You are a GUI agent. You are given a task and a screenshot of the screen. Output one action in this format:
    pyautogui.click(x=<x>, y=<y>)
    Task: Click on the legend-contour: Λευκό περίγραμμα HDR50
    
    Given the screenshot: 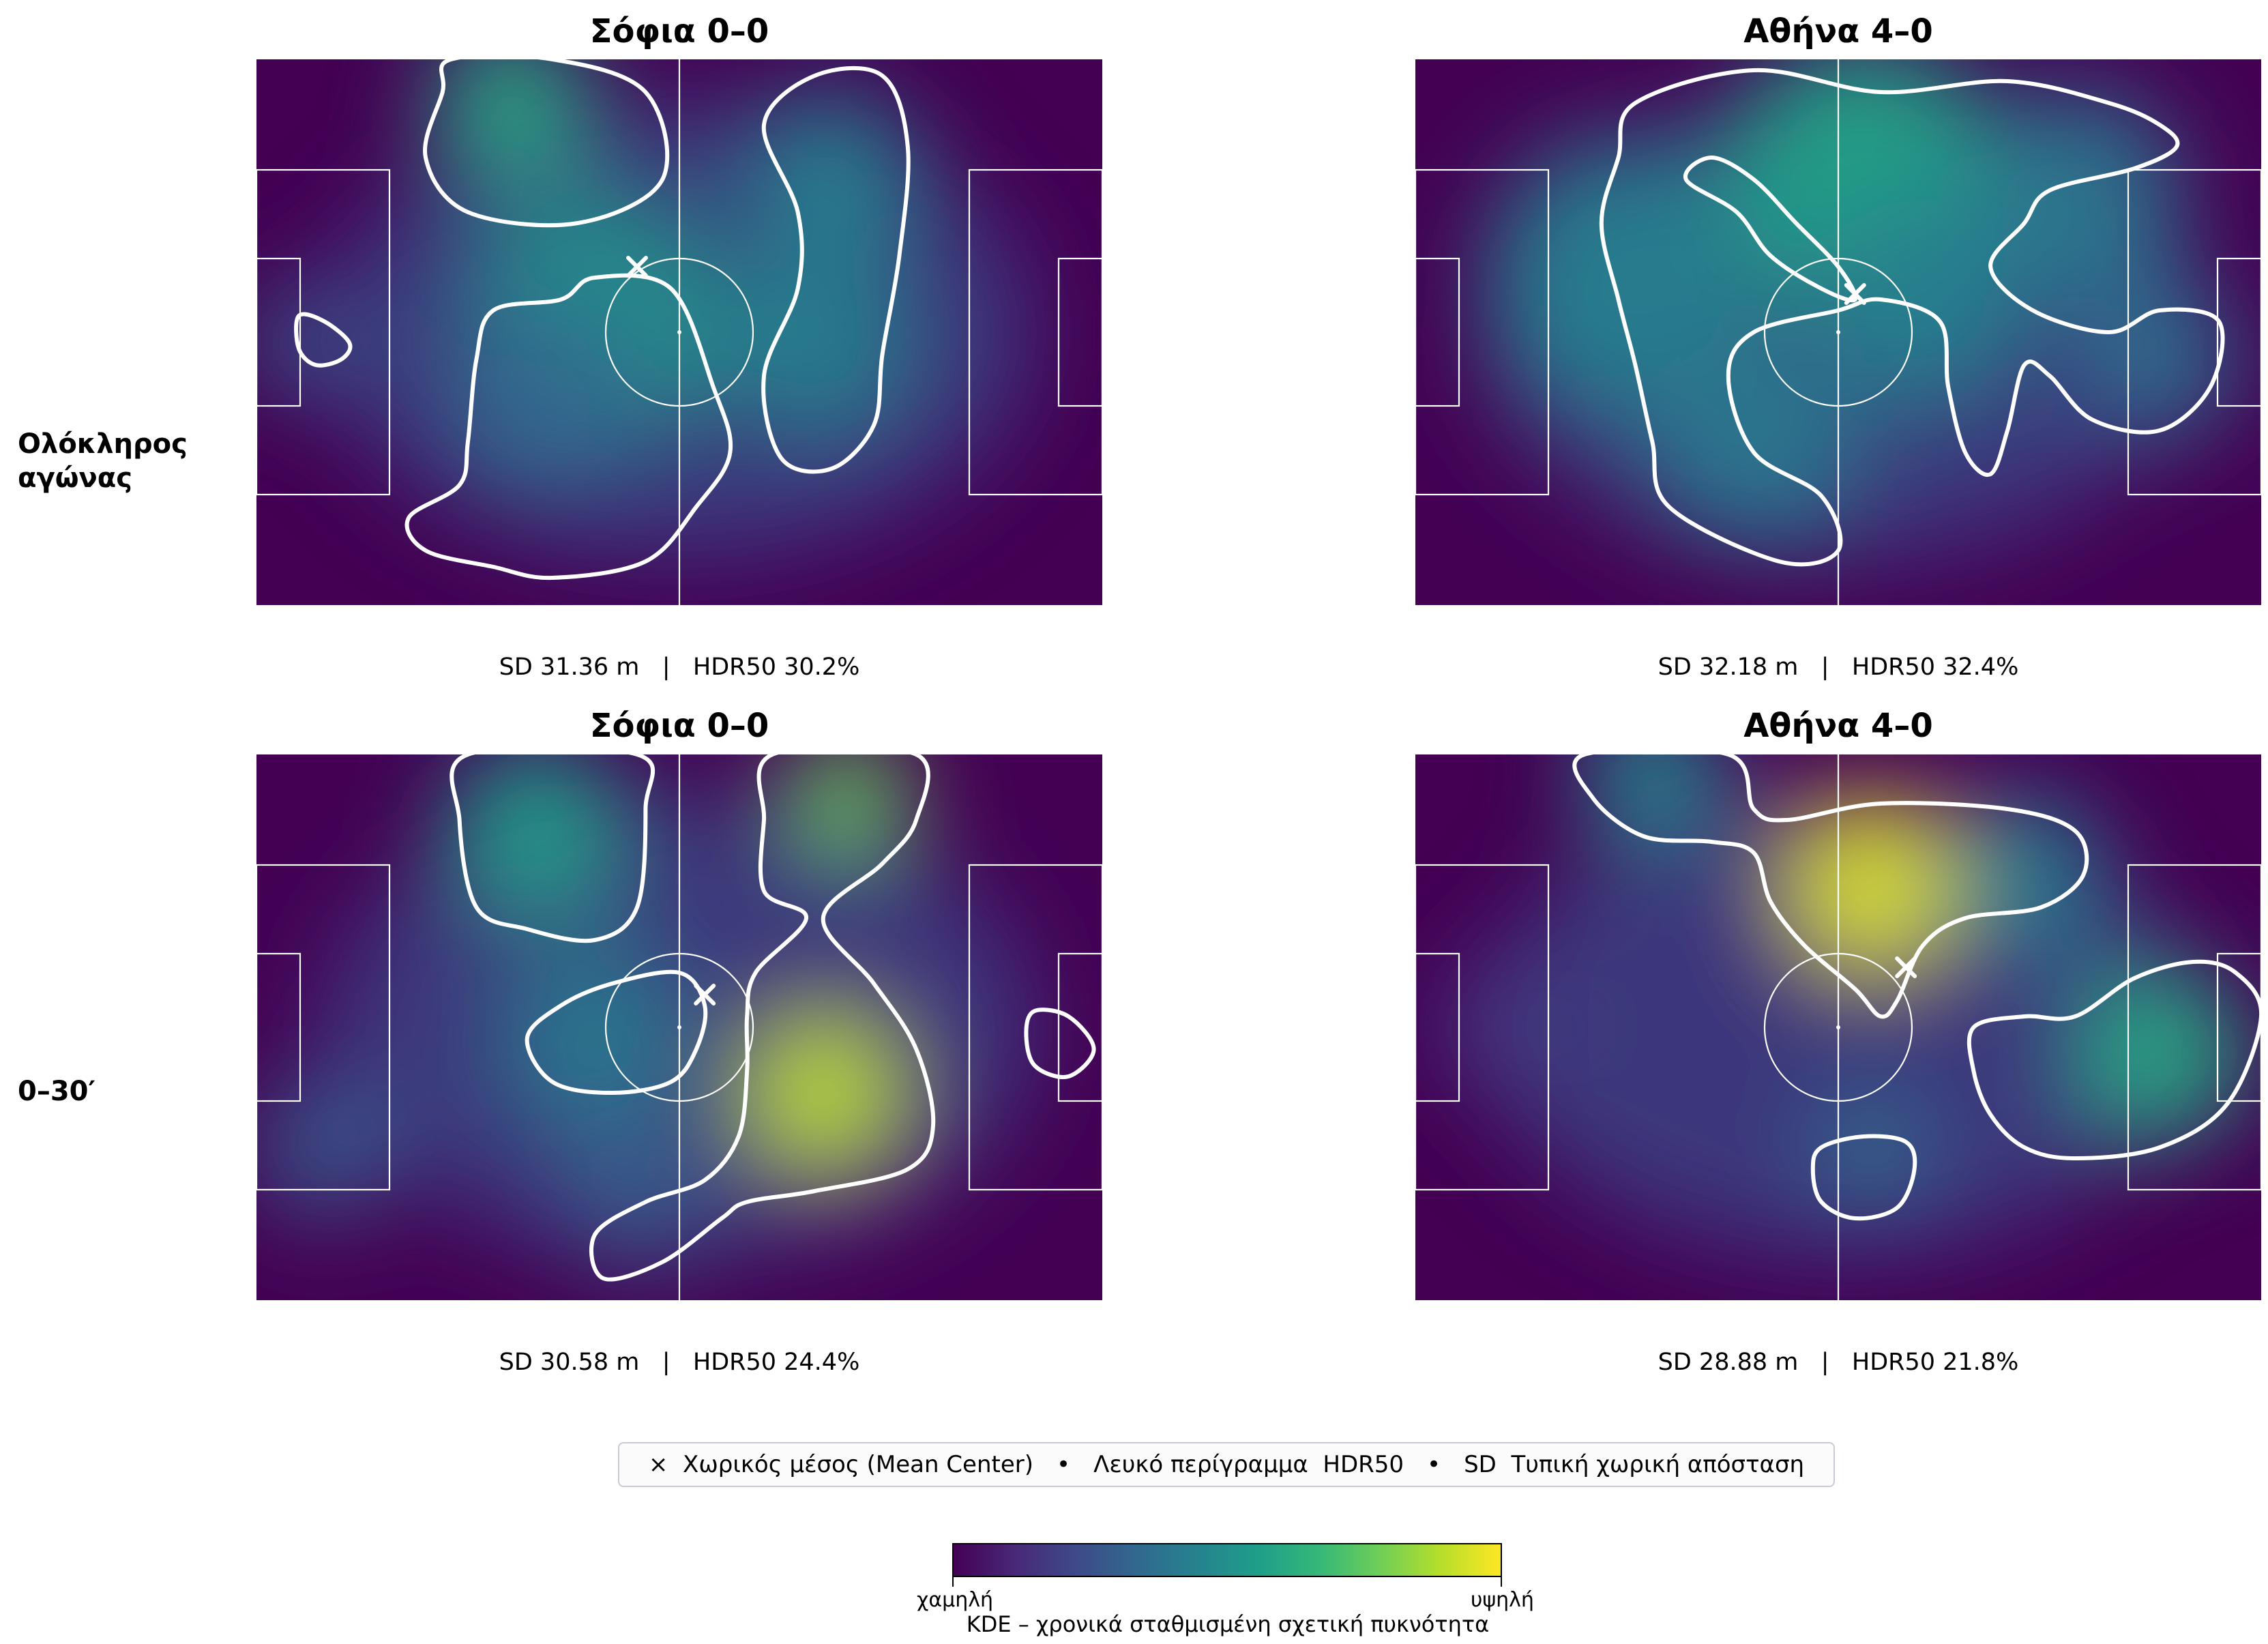 What is the action you would take?
    pyautogui.click(x=1249, y=1465)
    